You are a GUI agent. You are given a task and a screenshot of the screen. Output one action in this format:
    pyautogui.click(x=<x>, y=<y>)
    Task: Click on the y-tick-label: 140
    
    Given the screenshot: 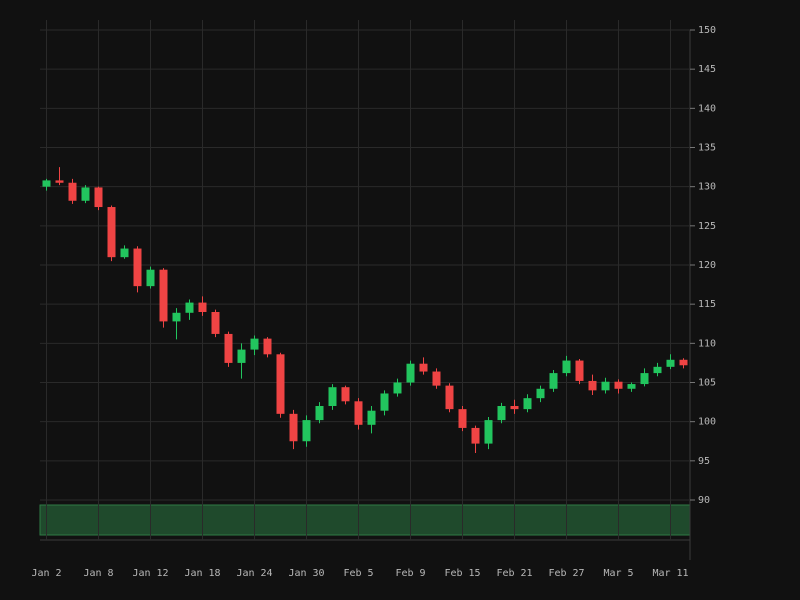 What is the action you would take?
    pyautogui.click(x=707, y=108)
    